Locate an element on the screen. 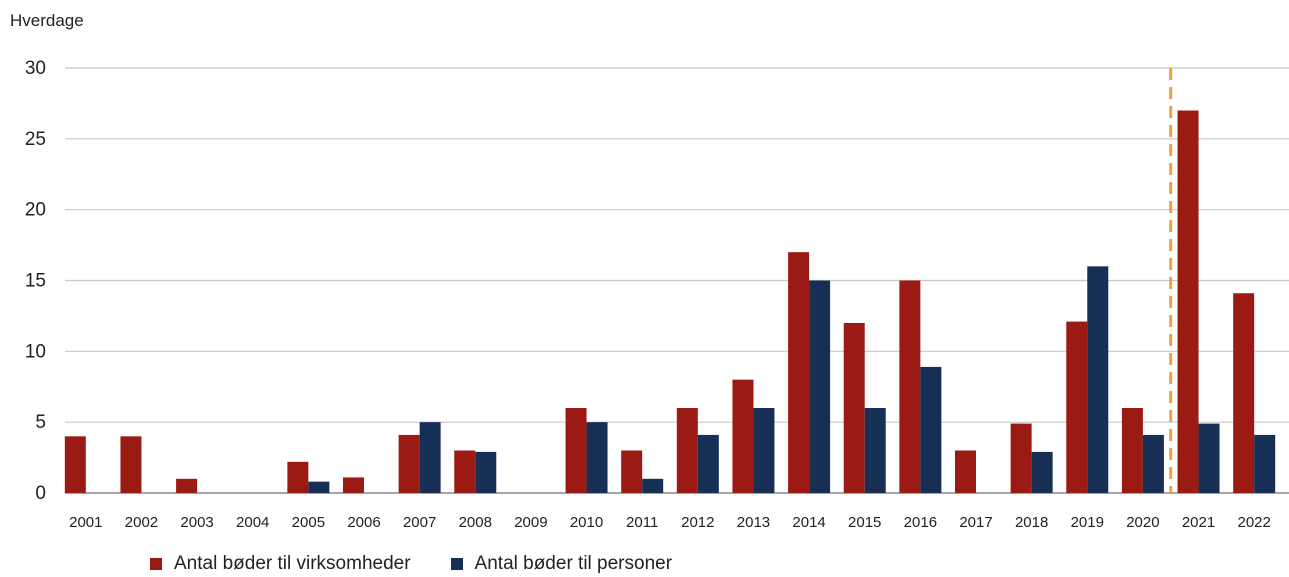 This screenshot has height=577, width=1289. bar-personer-2013 is located at coordinates (764, 450).